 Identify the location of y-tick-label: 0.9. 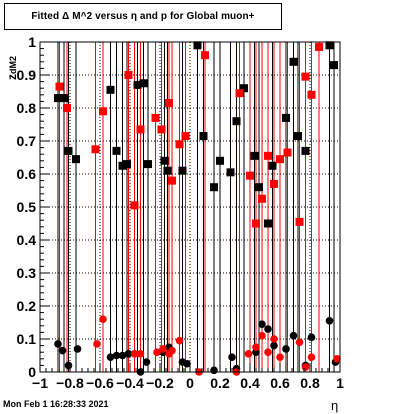
(27, 75).